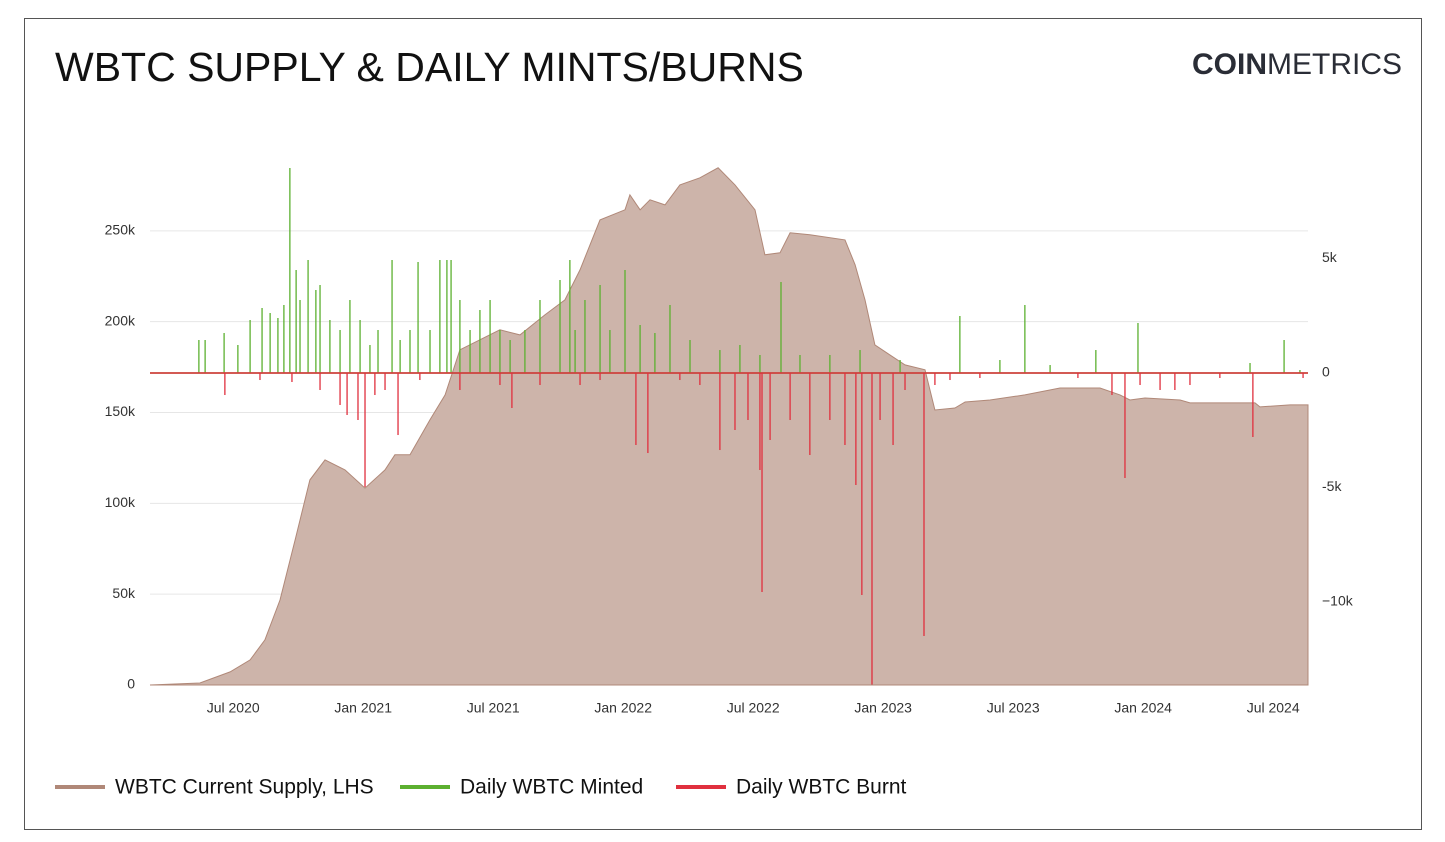 This screenshot has height=842, width=1445. I want to click on y-tick-label: 100k, so click(120, 502).